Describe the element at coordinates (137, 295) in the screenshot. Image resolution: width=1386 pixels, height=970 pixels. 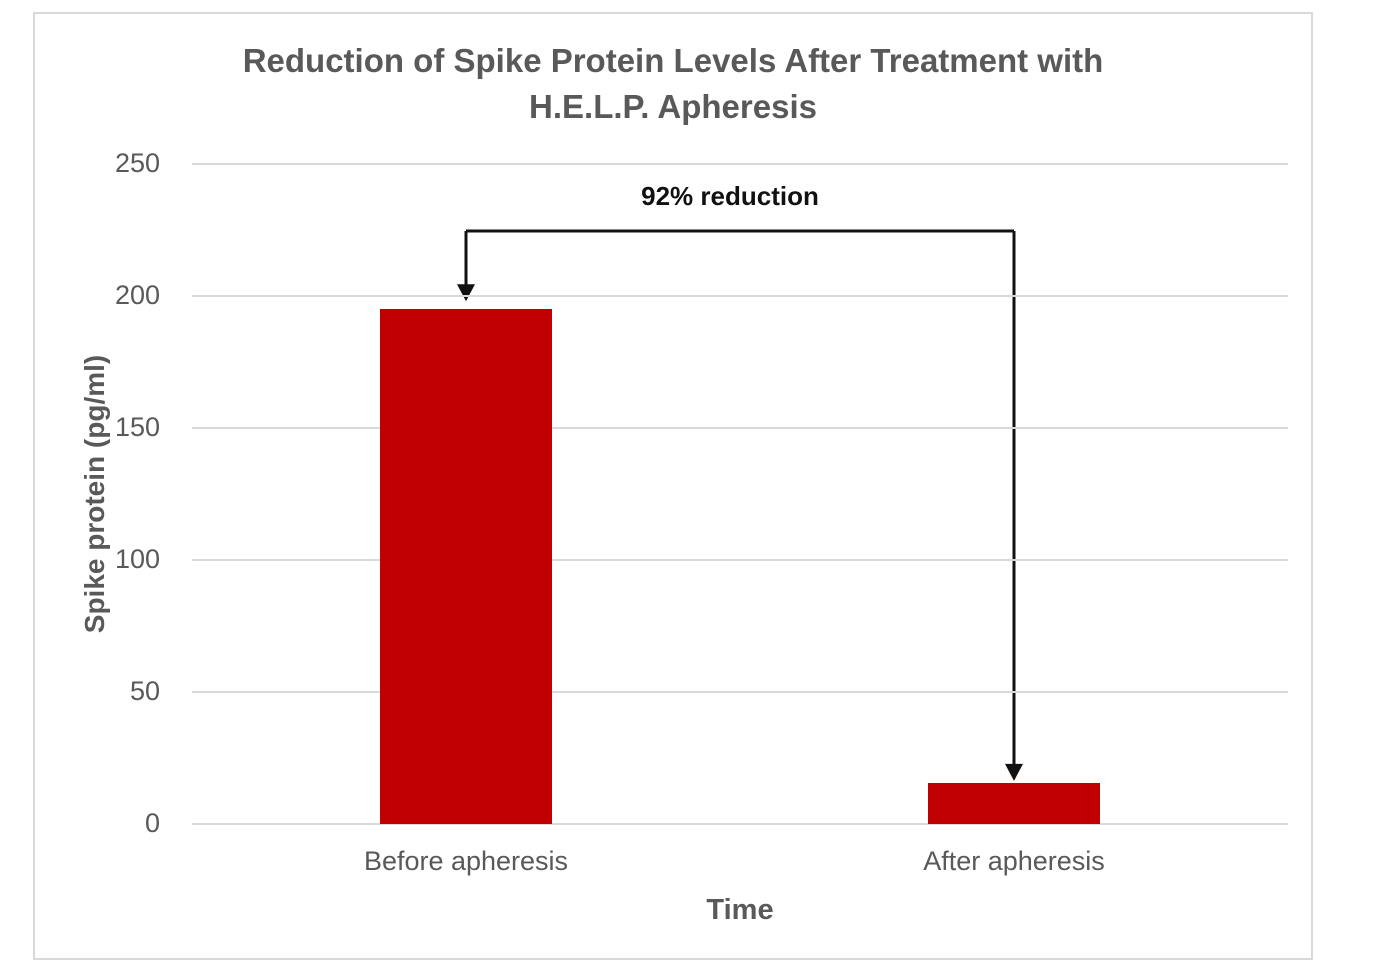
I see `y-tick-label-200: 200` at that location.